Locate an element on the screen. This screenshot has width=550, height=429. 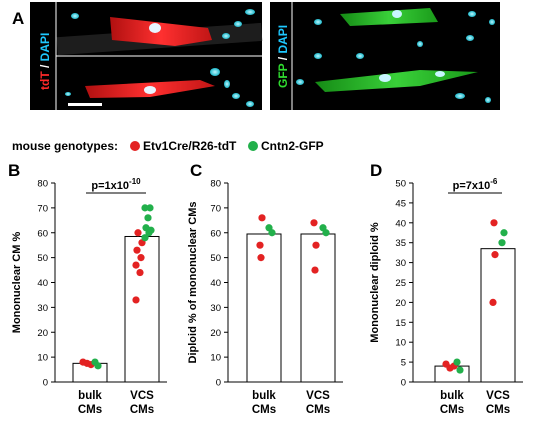
scale-bar is located at coordinates (85, 104).